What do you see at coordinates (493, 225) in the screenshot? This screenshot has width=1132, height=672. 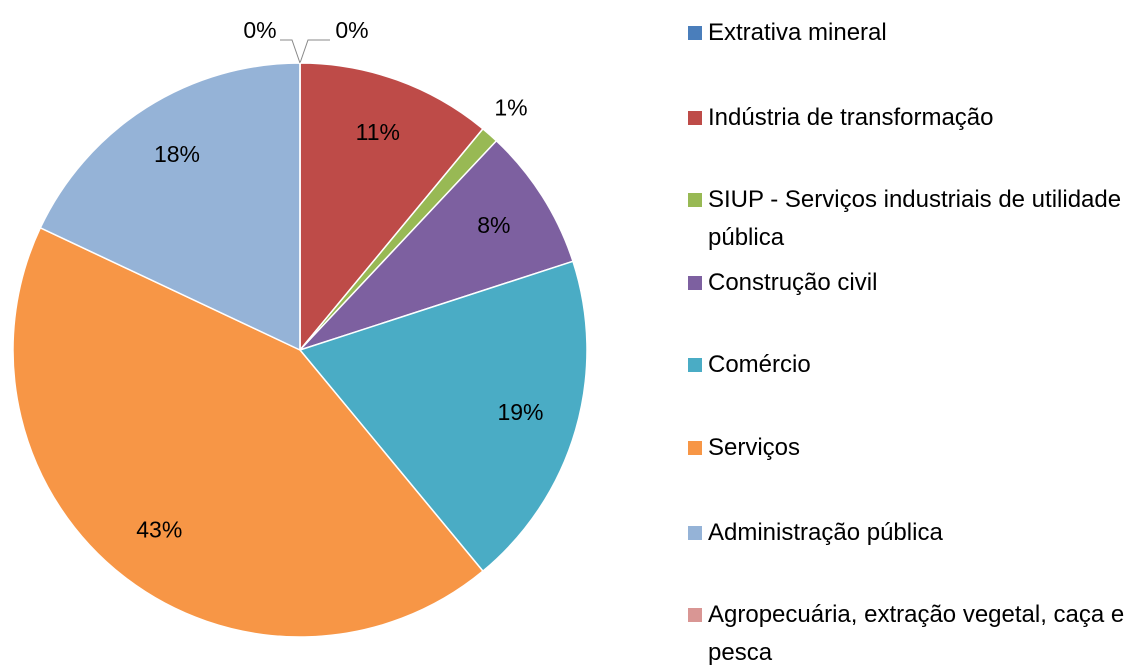 I see `data-label: 8%` at bounding box center [493, 225].